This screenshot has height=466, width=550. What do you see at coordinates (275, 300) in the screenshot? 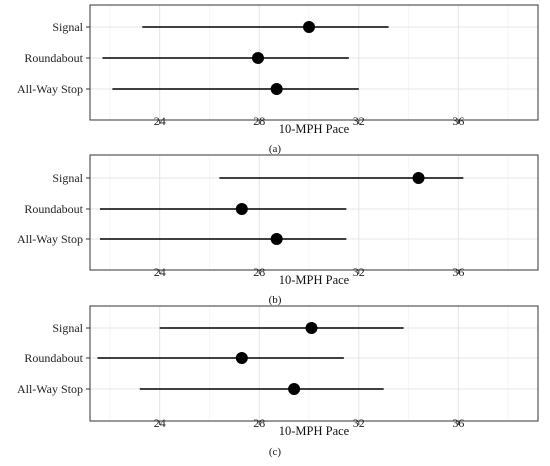
I see `panel-label: (b)` at bounding box center [275, 300].